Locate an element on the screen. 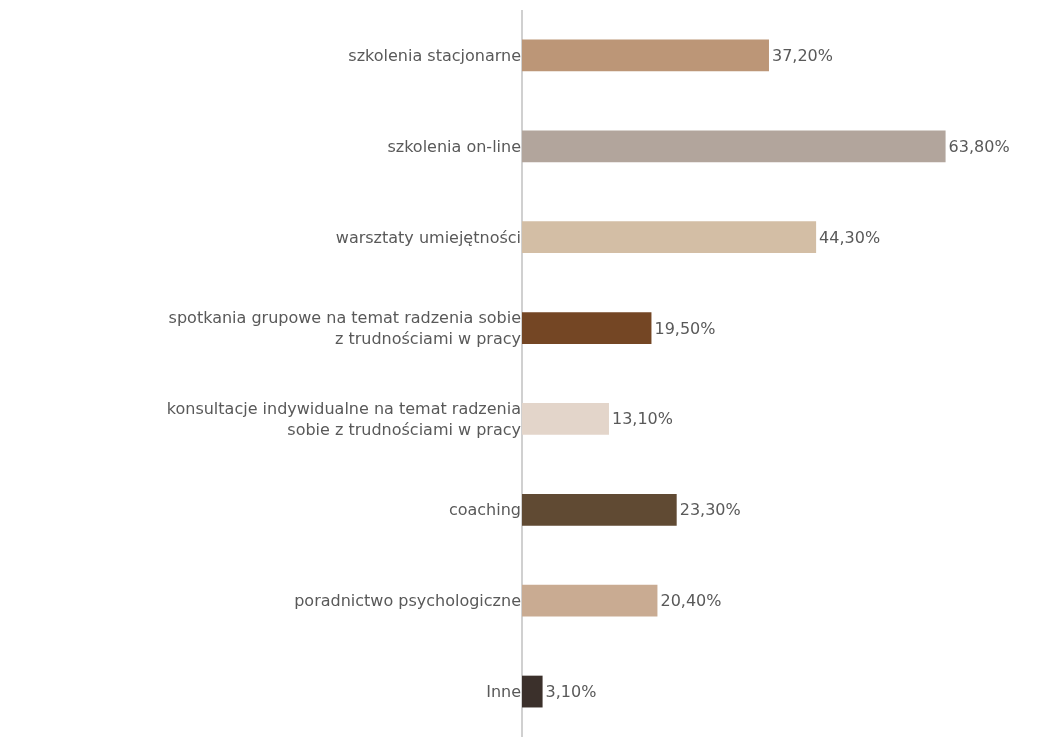 Image resolution: width=1043 pixels, height=747 pixels. data-label: 63,80% is located at coordinates (979, 146).